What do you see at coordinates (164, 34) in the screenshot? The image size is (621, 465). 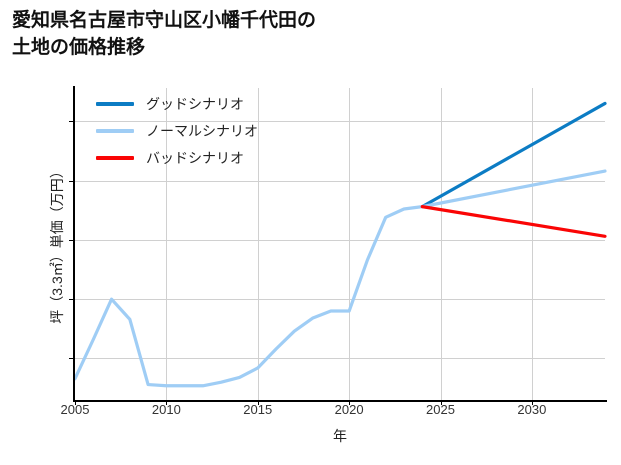 I see `page-title: 愛知県名古屋市守山区小幡千代田の 土地の価格推移` at bounding box center [164, 34].